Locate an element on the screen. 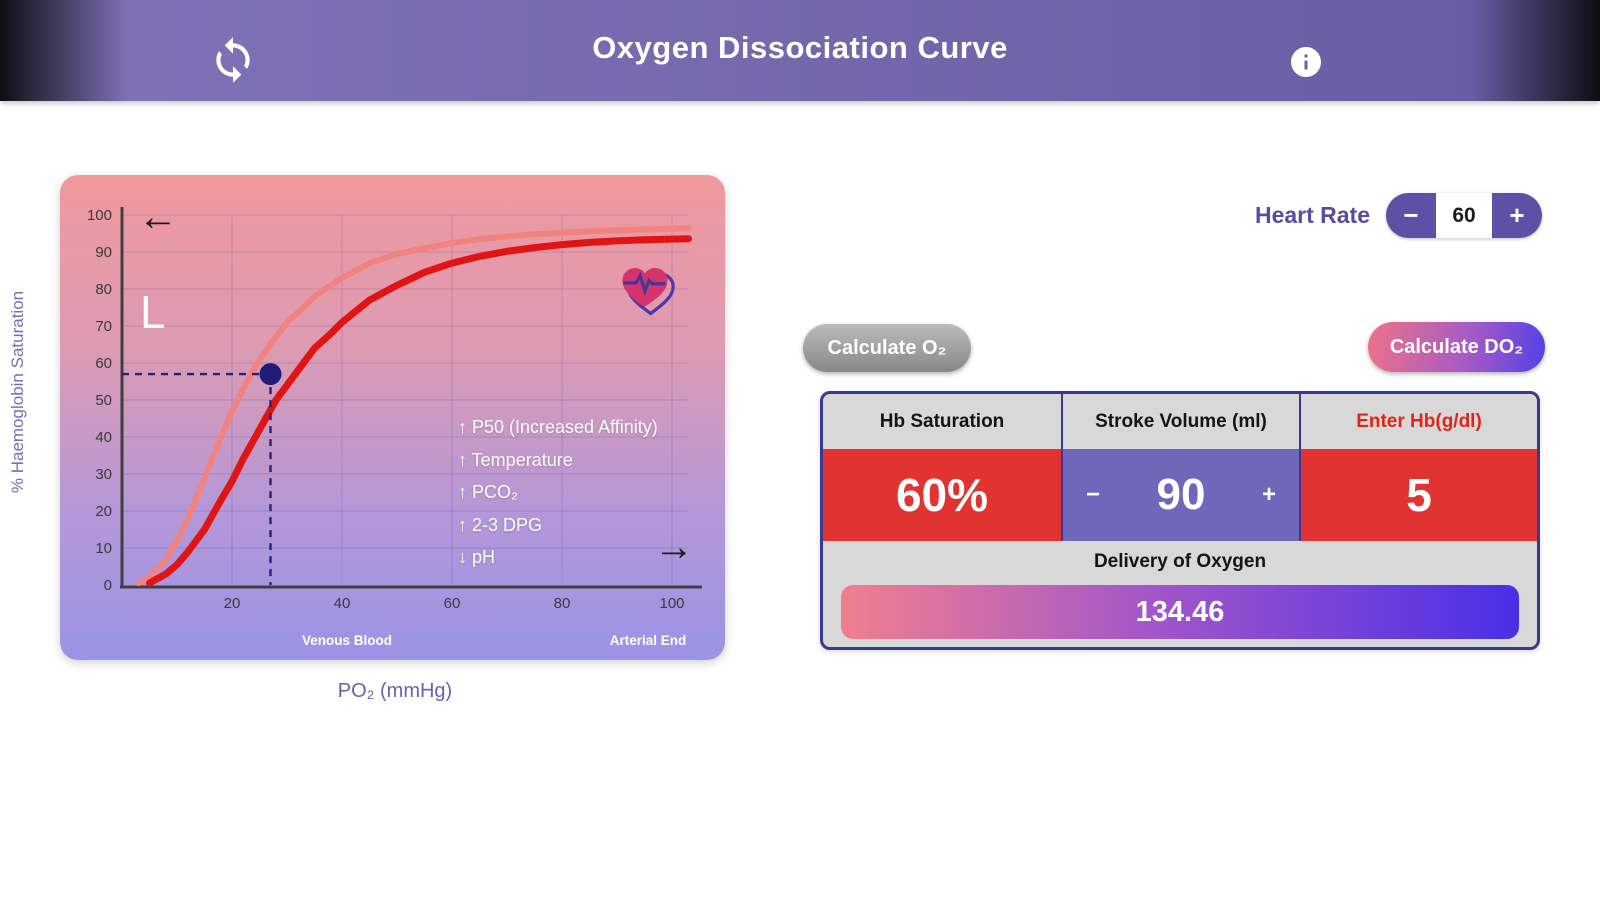 The width and height of the screenshot is (1600, 900). calculate-o2-button: Calculate O₂ is located at coordinates (887, 348).